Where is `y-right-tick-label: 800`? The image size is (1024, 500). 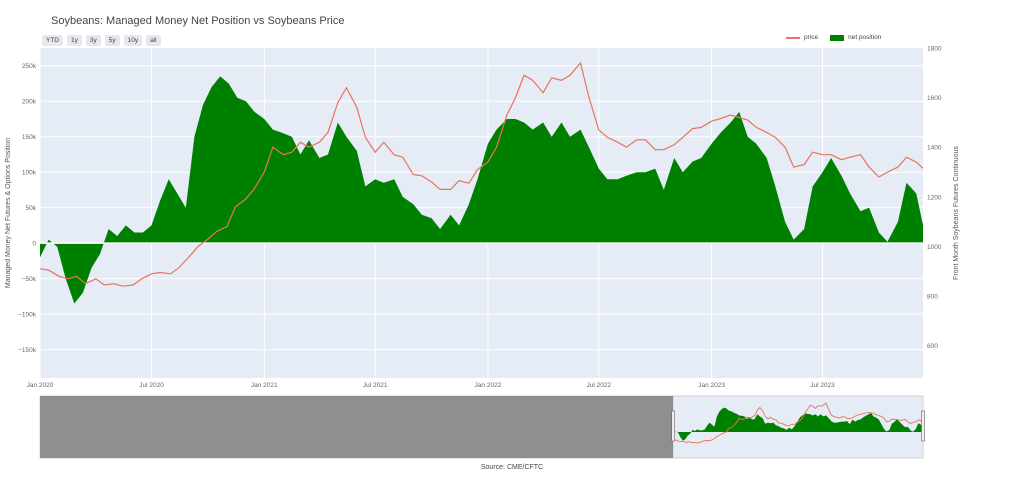 y-right-tick-label: 800 is located at coordinates (932, 297).